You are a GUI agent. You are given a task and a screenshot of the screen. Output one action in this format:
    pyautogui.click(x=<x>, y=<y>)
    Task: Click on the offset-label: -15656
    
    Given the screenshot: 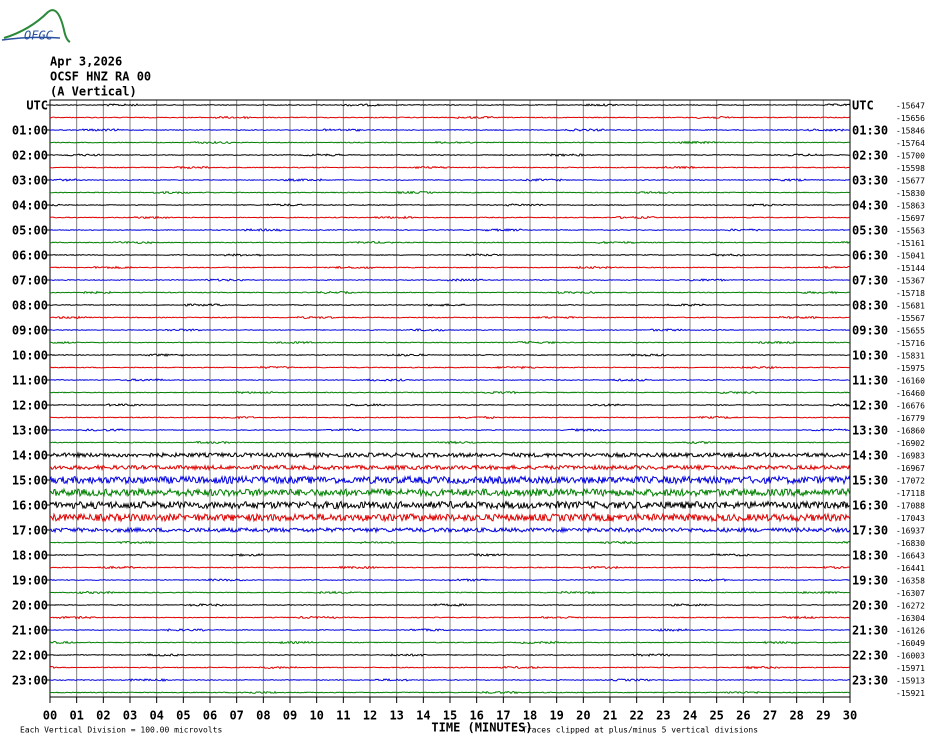 What is the action you would take?
    pyautogui.click(x=910, y=118)
    